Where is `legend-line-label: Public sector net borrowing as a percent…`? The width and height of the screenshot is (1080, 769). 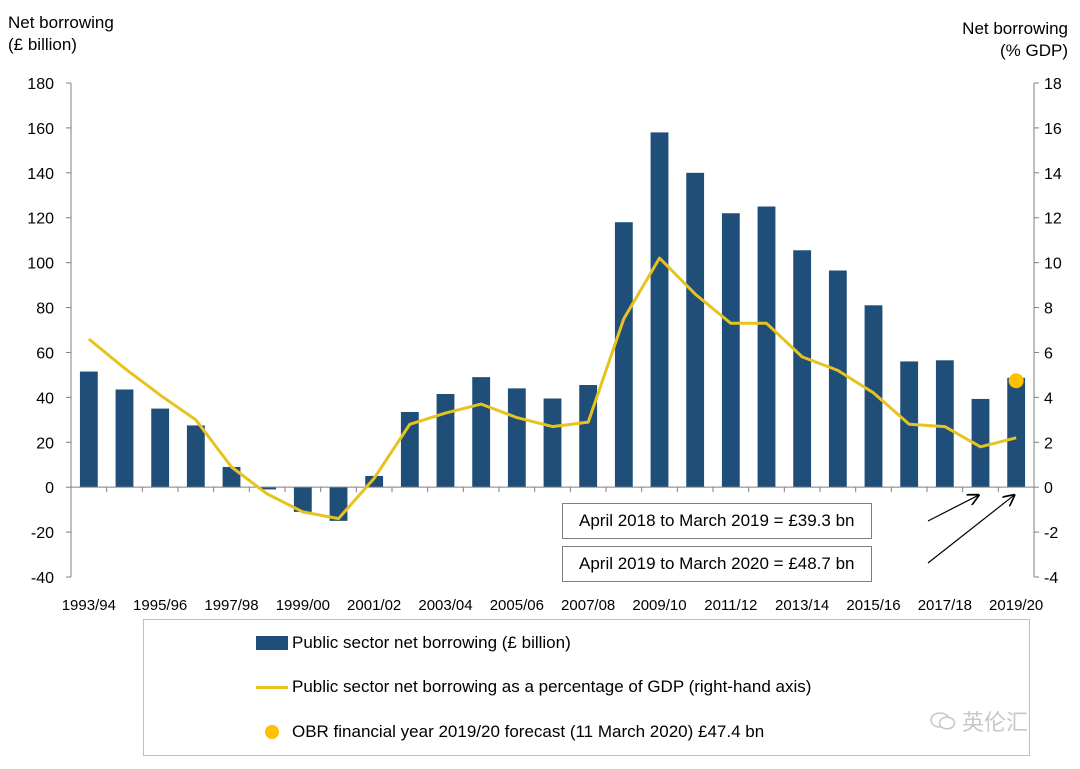
legend-line-label: Public sector net borrowing as a percent… is located at coordinates (552, 686).